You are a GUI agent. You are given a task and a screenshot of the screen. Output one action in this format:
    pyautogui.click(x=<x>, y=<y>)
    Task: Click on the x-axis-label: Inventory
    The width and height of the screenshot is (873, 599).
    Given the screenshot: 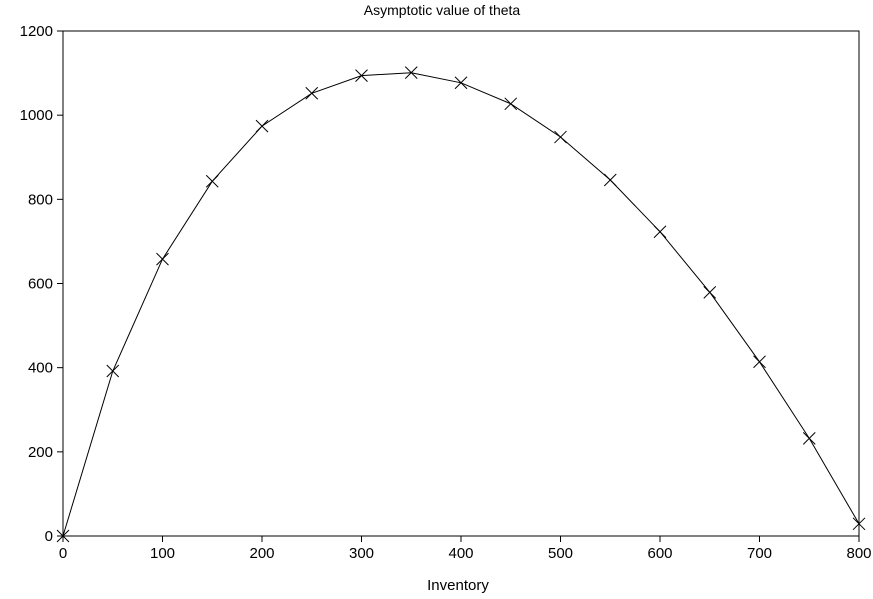 What is the action you would take?
    pyautogui.click(x=458, y=585)
    